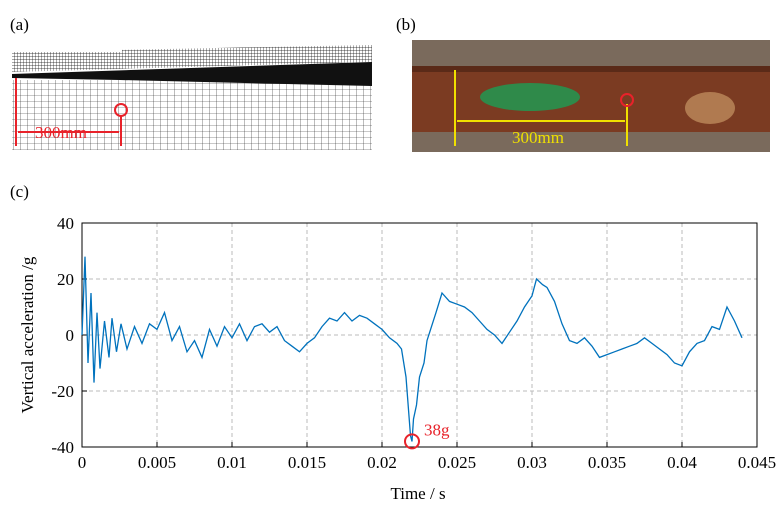  Describe the element at coordinates (157, 462) in the screenshot. I see `x-tick-label: 0.005` at that location.